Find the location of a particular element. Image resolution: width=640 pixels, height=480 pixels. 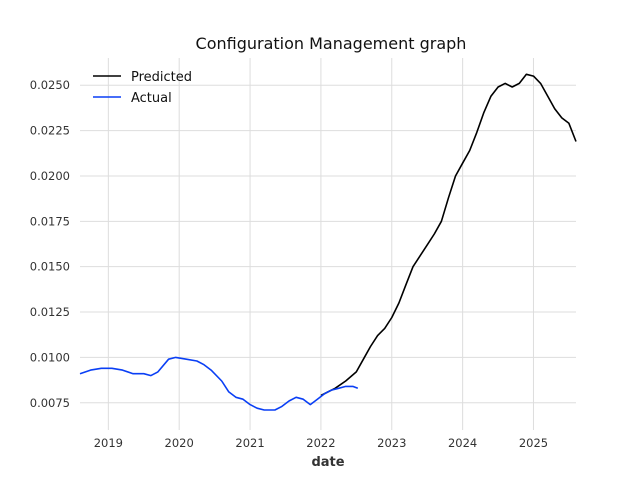

y-tick-label: 0.0200 is located at coordinates (50, 176).